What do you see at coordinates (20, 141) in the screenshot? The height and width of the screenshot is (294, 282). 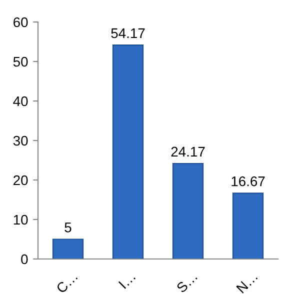 I see `y-tick-label: 30` at bounding box center [20, 141].